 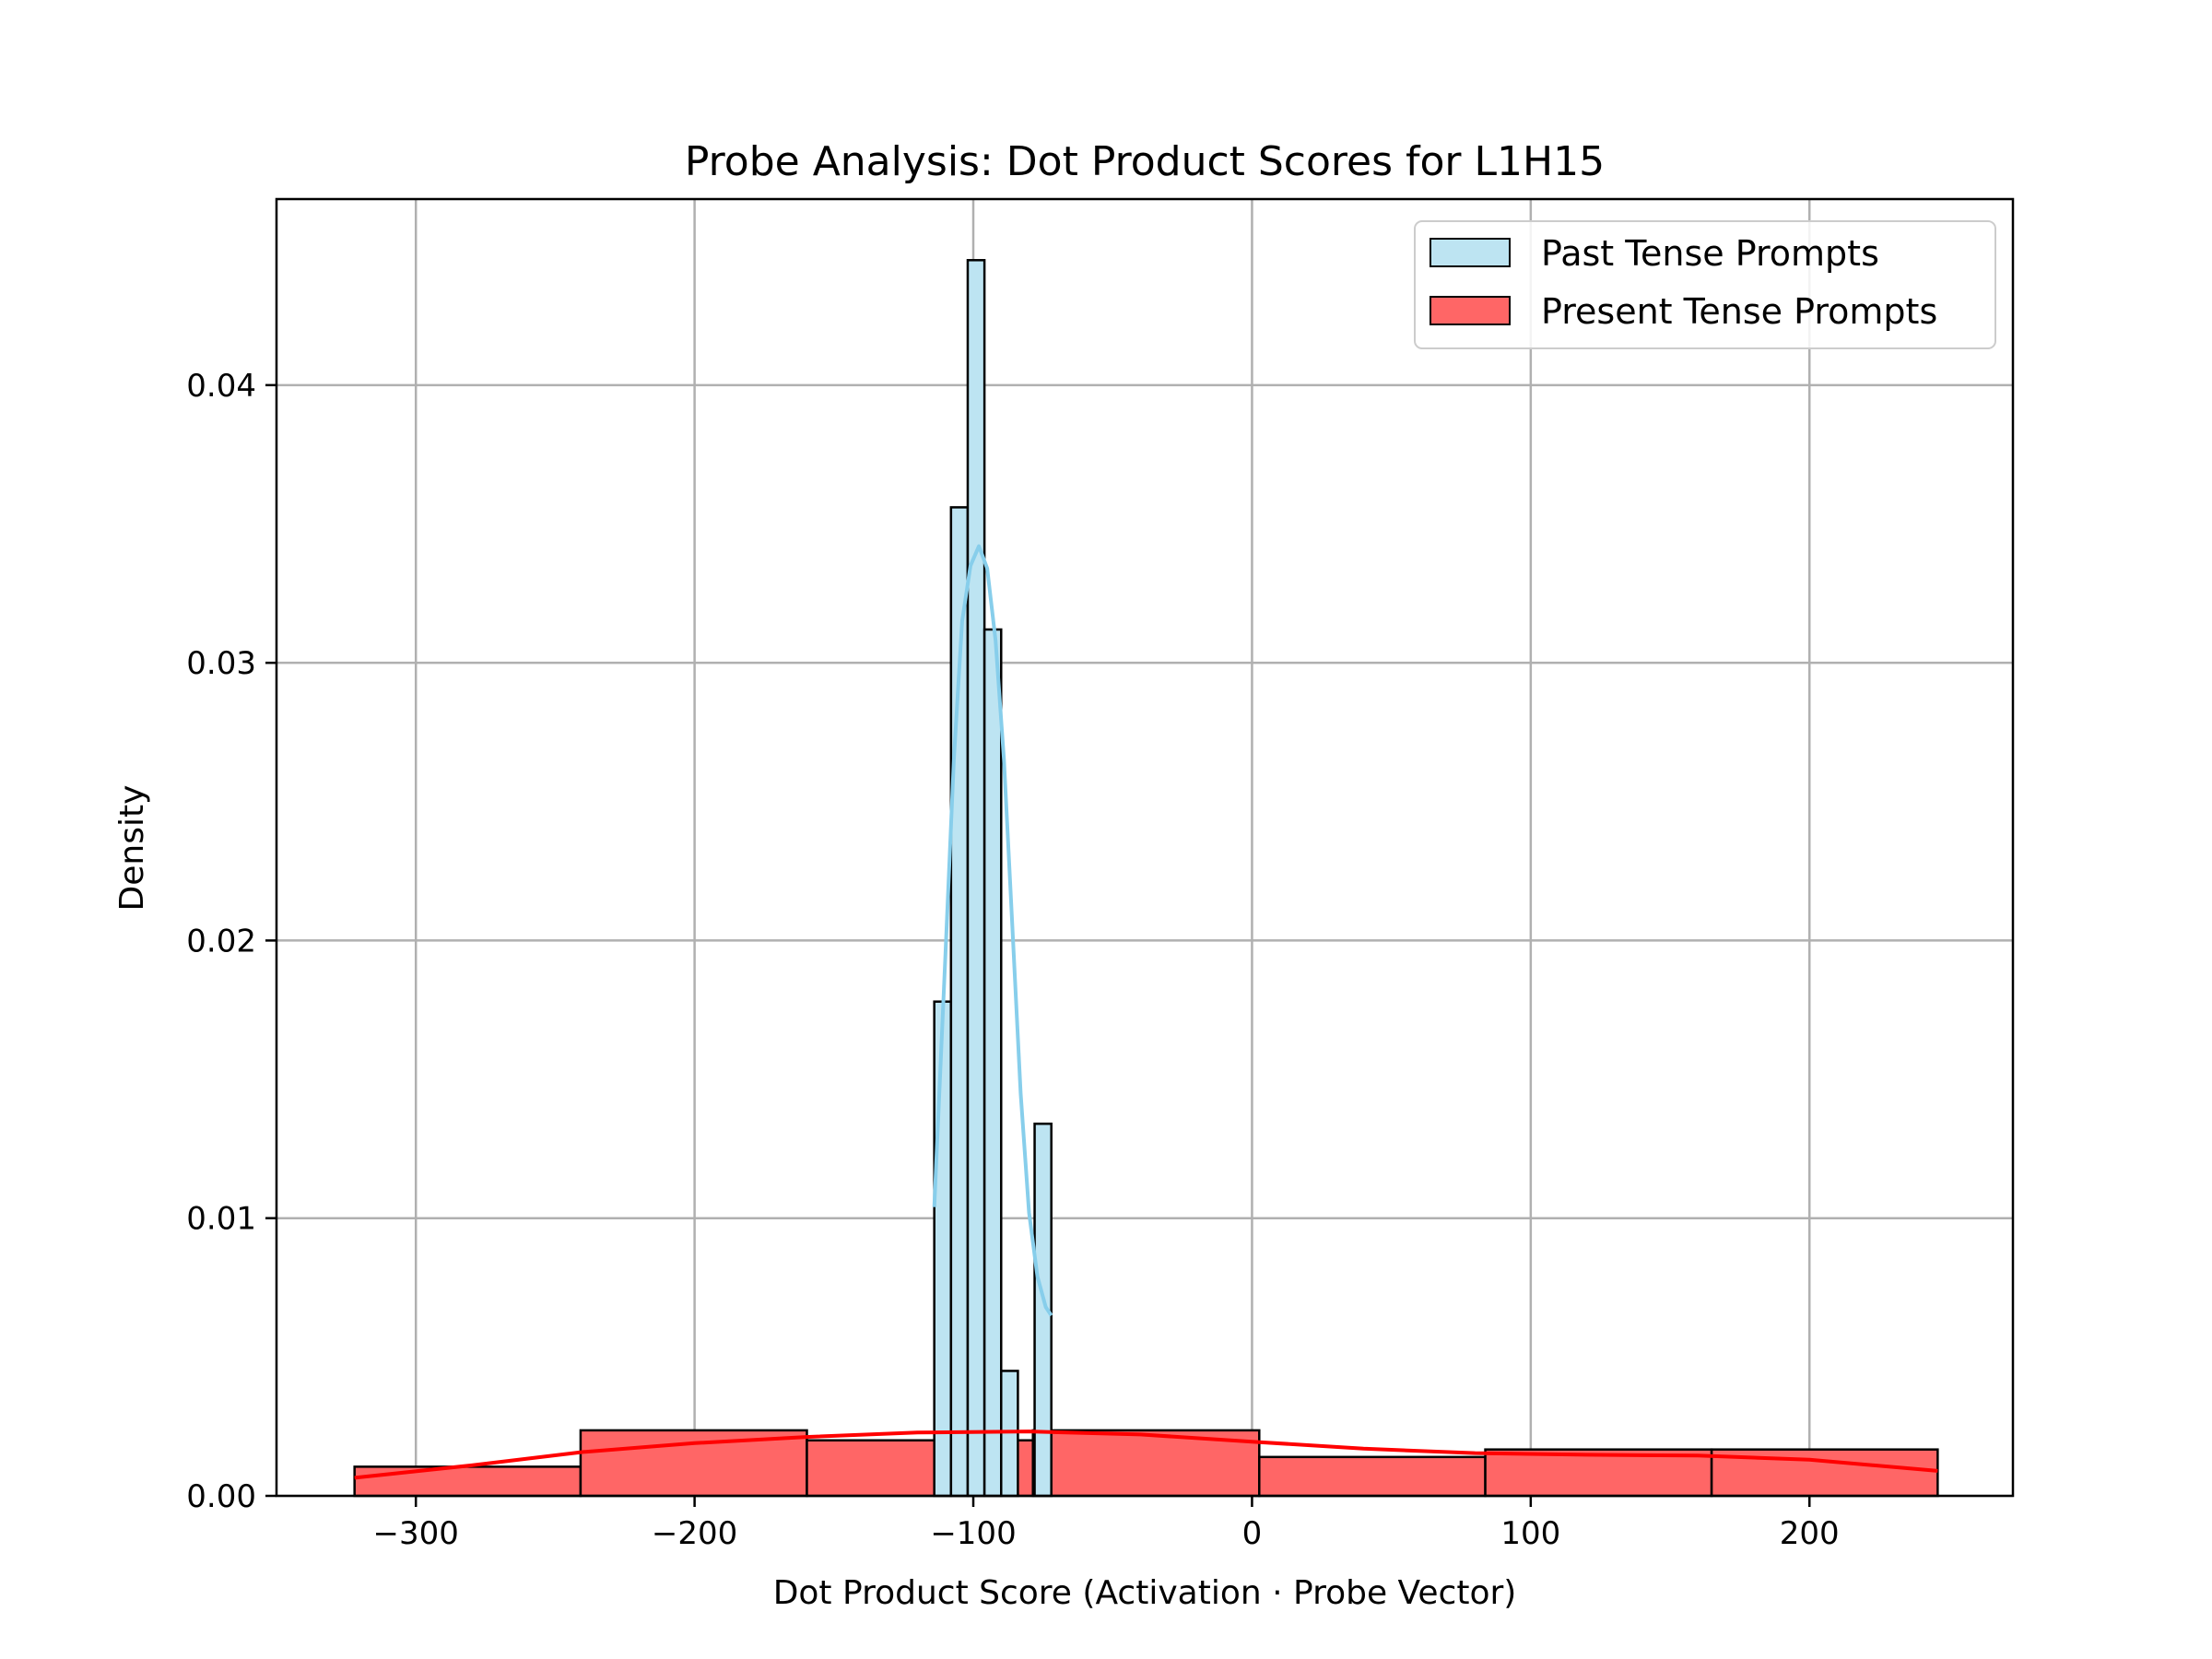 What do you see at coordinates (221, 386) in the screenshot?
I see `y-tick-label: 0.04` at bounding box center [221, 386].